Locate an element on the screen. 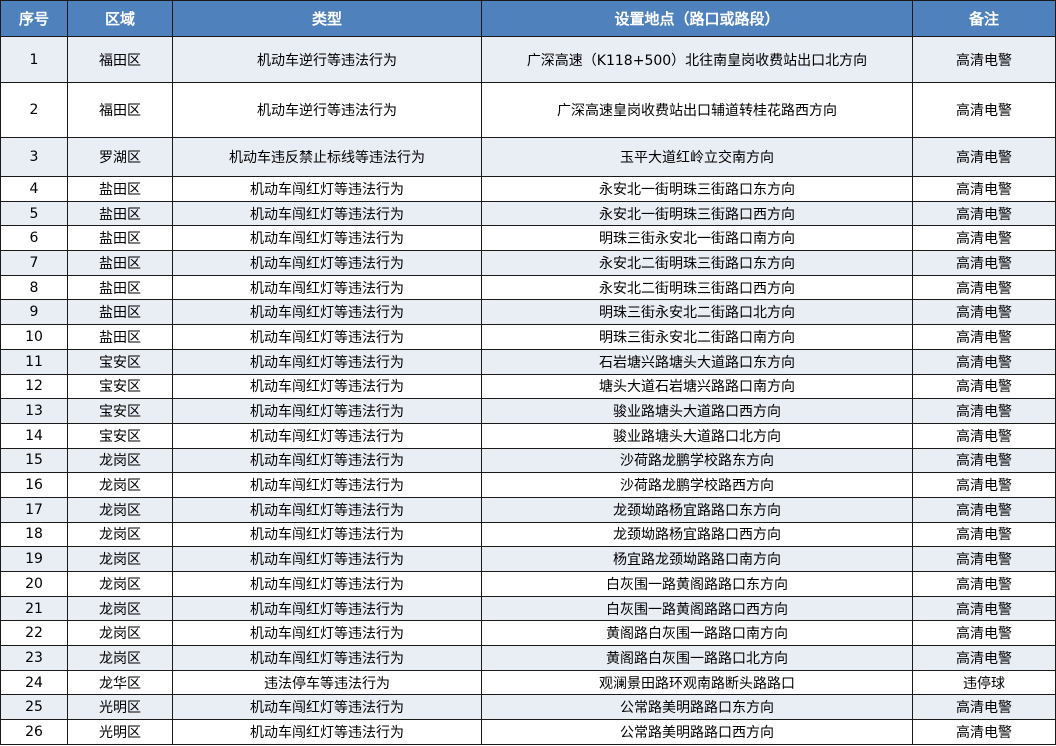 The width and height of the screenshot is (1056, 746). table-row: 13 宝安区 机动车闯红灯等违法行为 骏业路塘头大道路口西方向 高清电警 is located at coordinates (528, 411).